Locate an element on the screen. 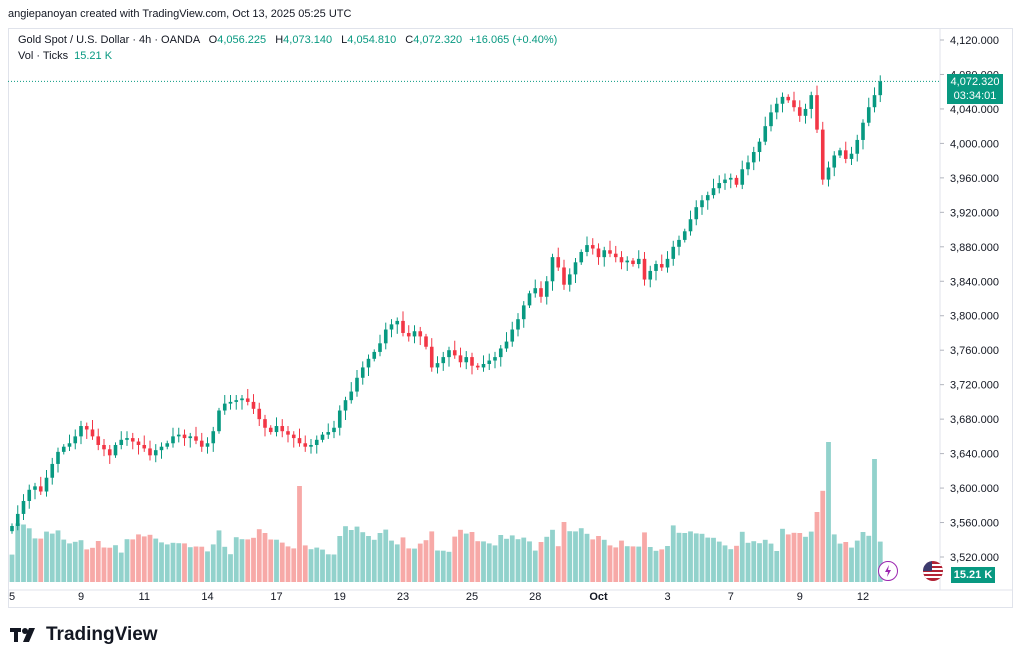 This screenshot has width=1024, height=665. us-flag-icon is located at coordinates (933, 571).